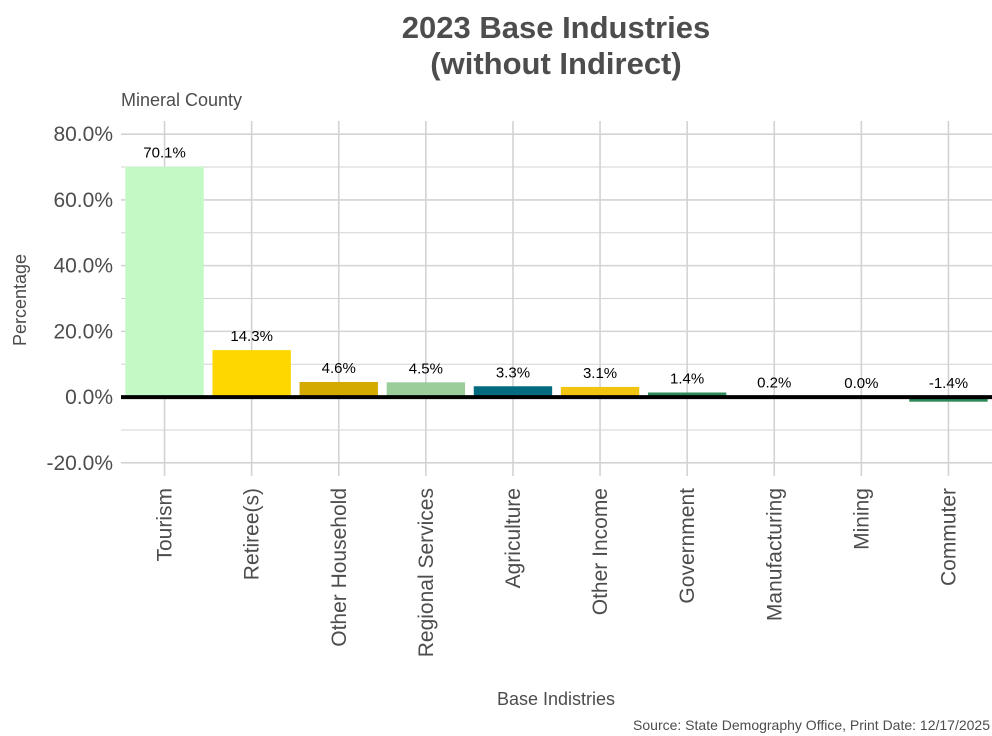 Image resolution: width=992 pixels, height=736 pixels. Describe the element at coordinates (426, 368) in the screenshot. I see `bar-value-label: 4.5%` at that location.